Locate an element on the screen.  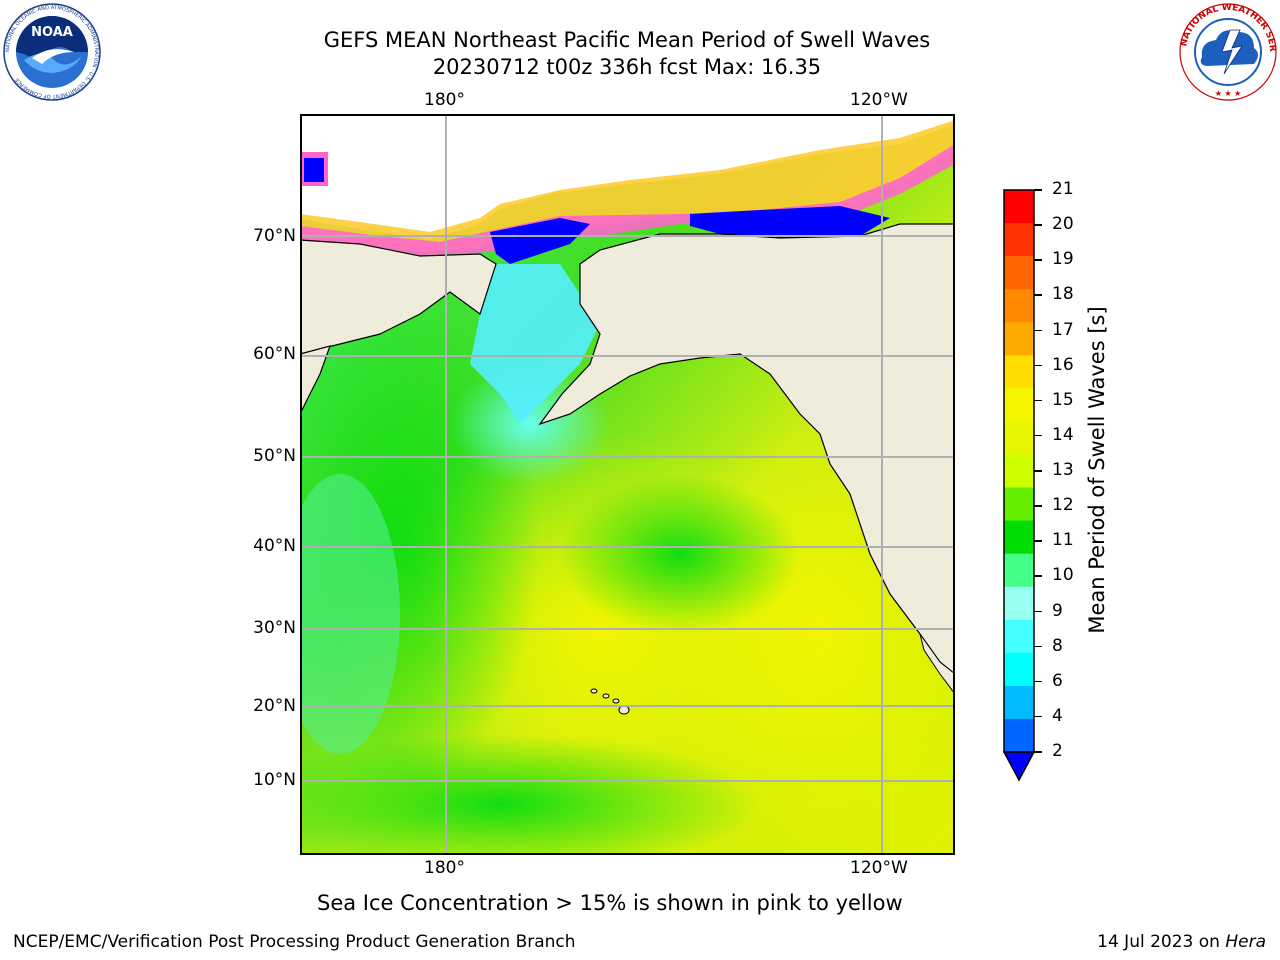
lat-label-40n: 40°N is located at coordinates (274, 546).